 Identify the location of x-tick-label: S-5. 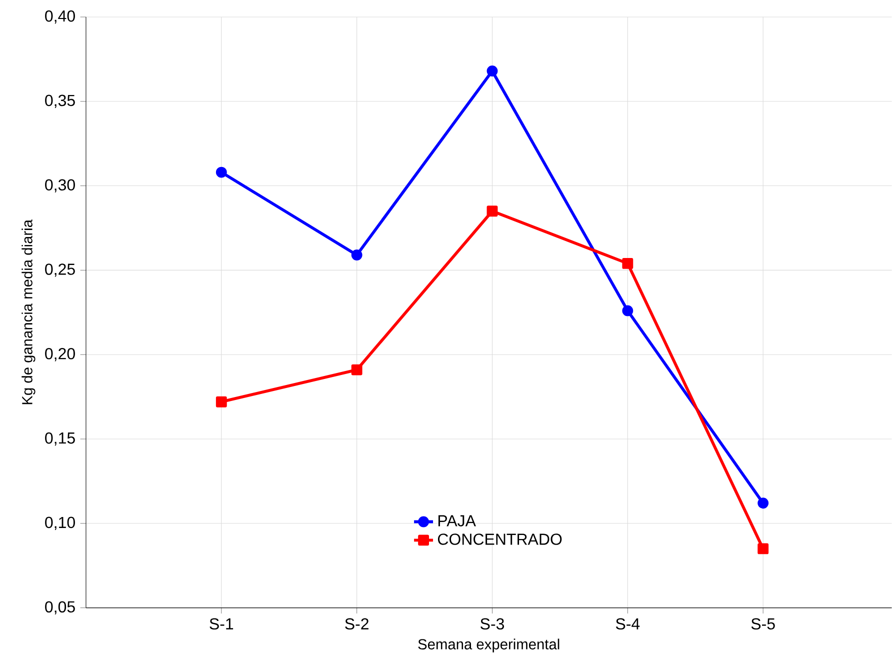
(763, 624).